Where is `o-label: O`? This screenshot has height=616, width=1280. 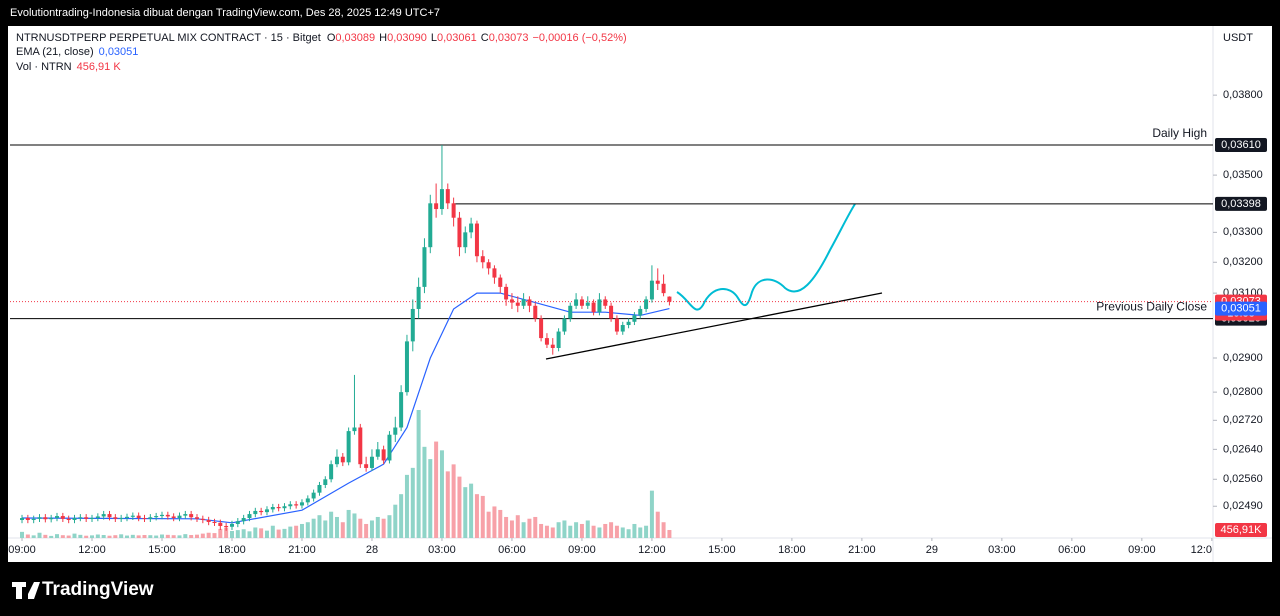
o-label: O is located at coordinates (331, 38).